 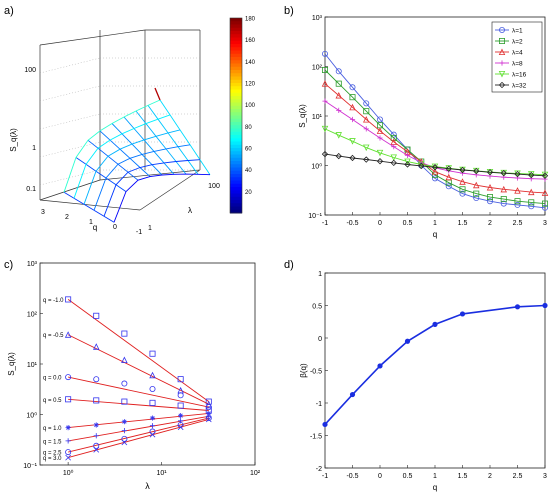 What do you see at coordinates (250, 41) in the screenshot?
I see `colorbar-tick-label: 160` at bounding box center [250, 41].